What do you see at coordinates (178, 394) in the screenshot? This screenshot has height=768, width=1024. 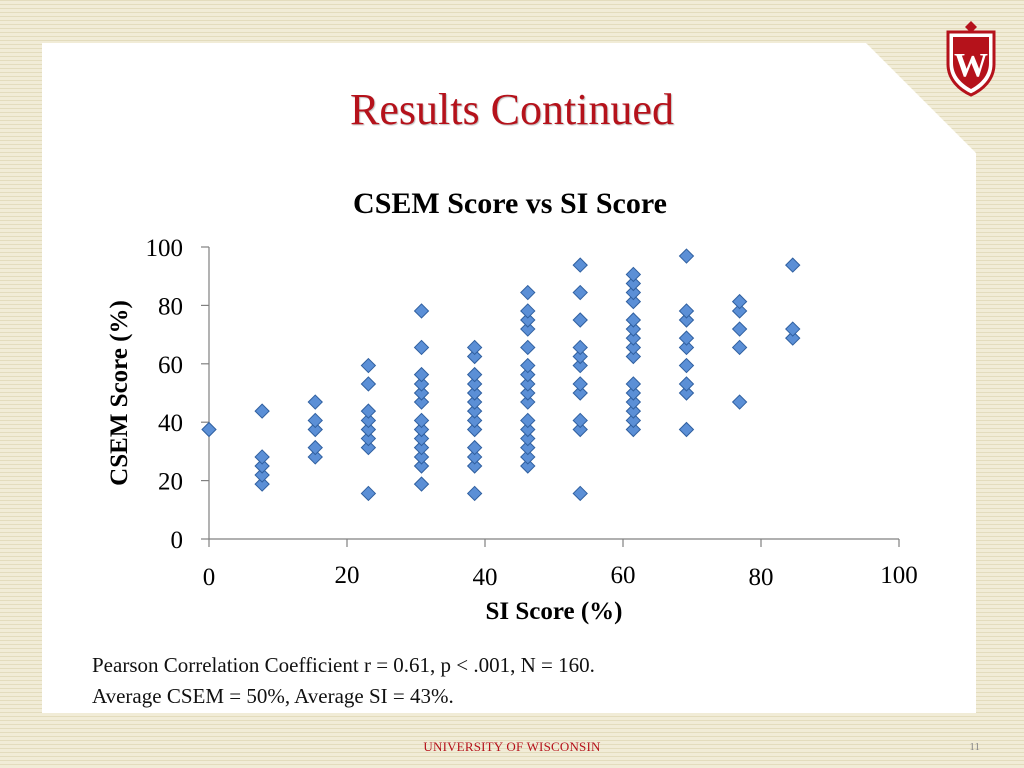 I see `y-axis: 0 20 40 60 80 100` at bounding box center [178, 394].